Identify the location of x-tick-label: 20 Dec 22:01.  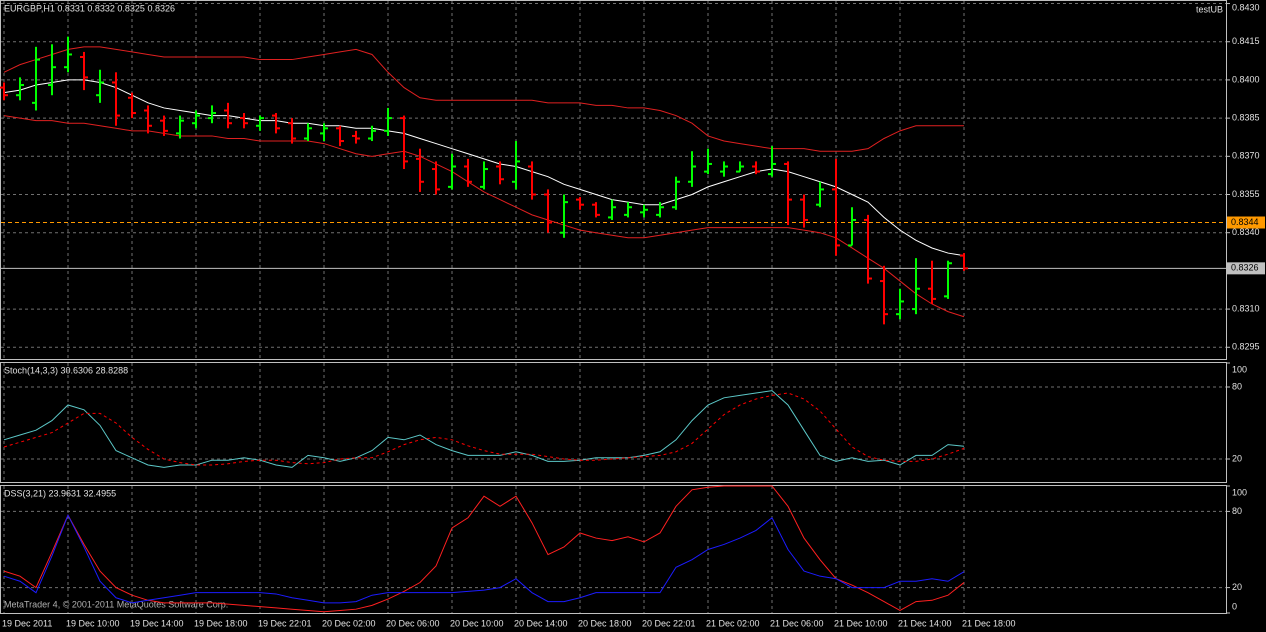
(669, 623).